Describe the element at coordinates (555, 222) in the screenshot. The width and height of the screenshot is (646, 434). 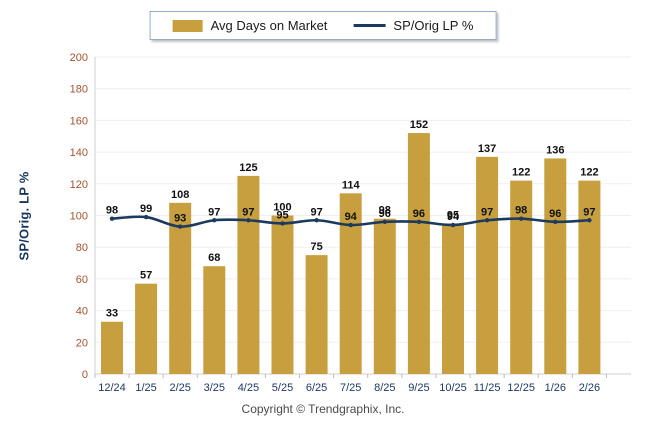
I see `line-point-1/26` at that location.